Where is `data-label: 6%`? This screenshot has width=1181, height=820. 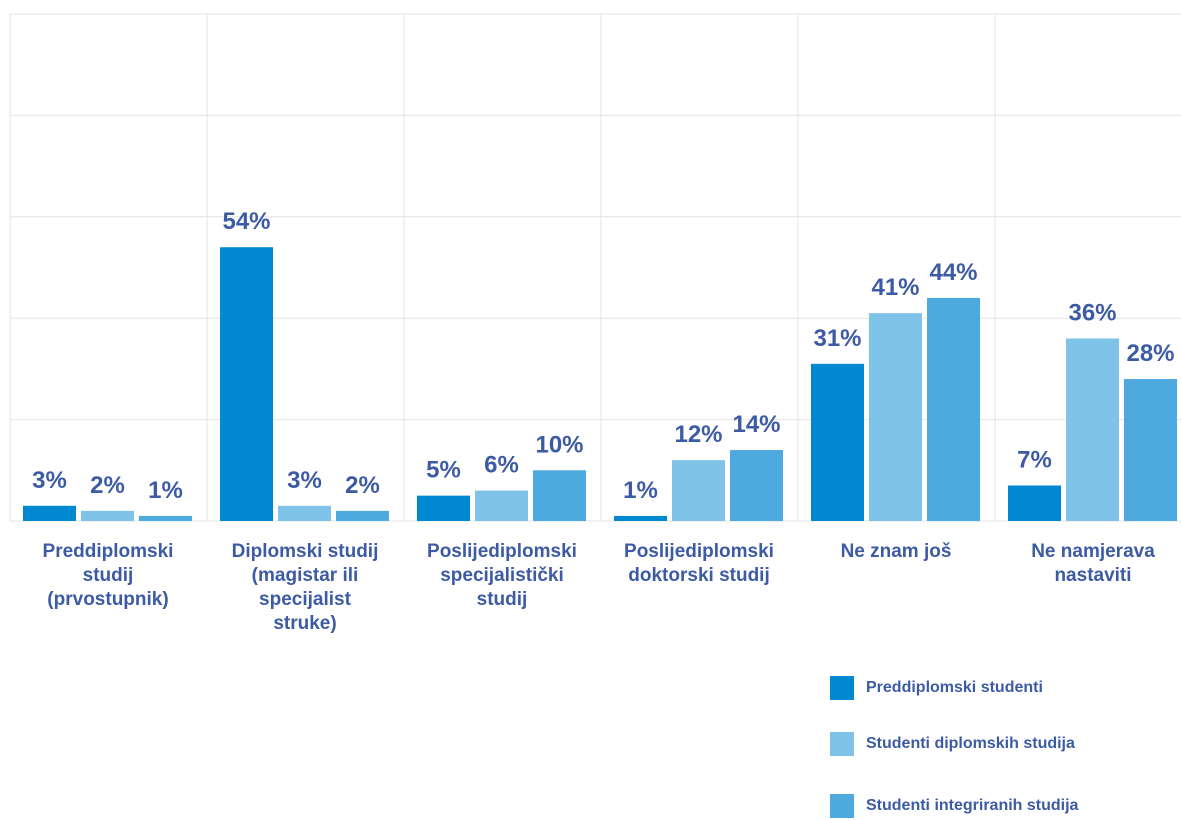 data-label: 6% is located at coordinates (501, 465).